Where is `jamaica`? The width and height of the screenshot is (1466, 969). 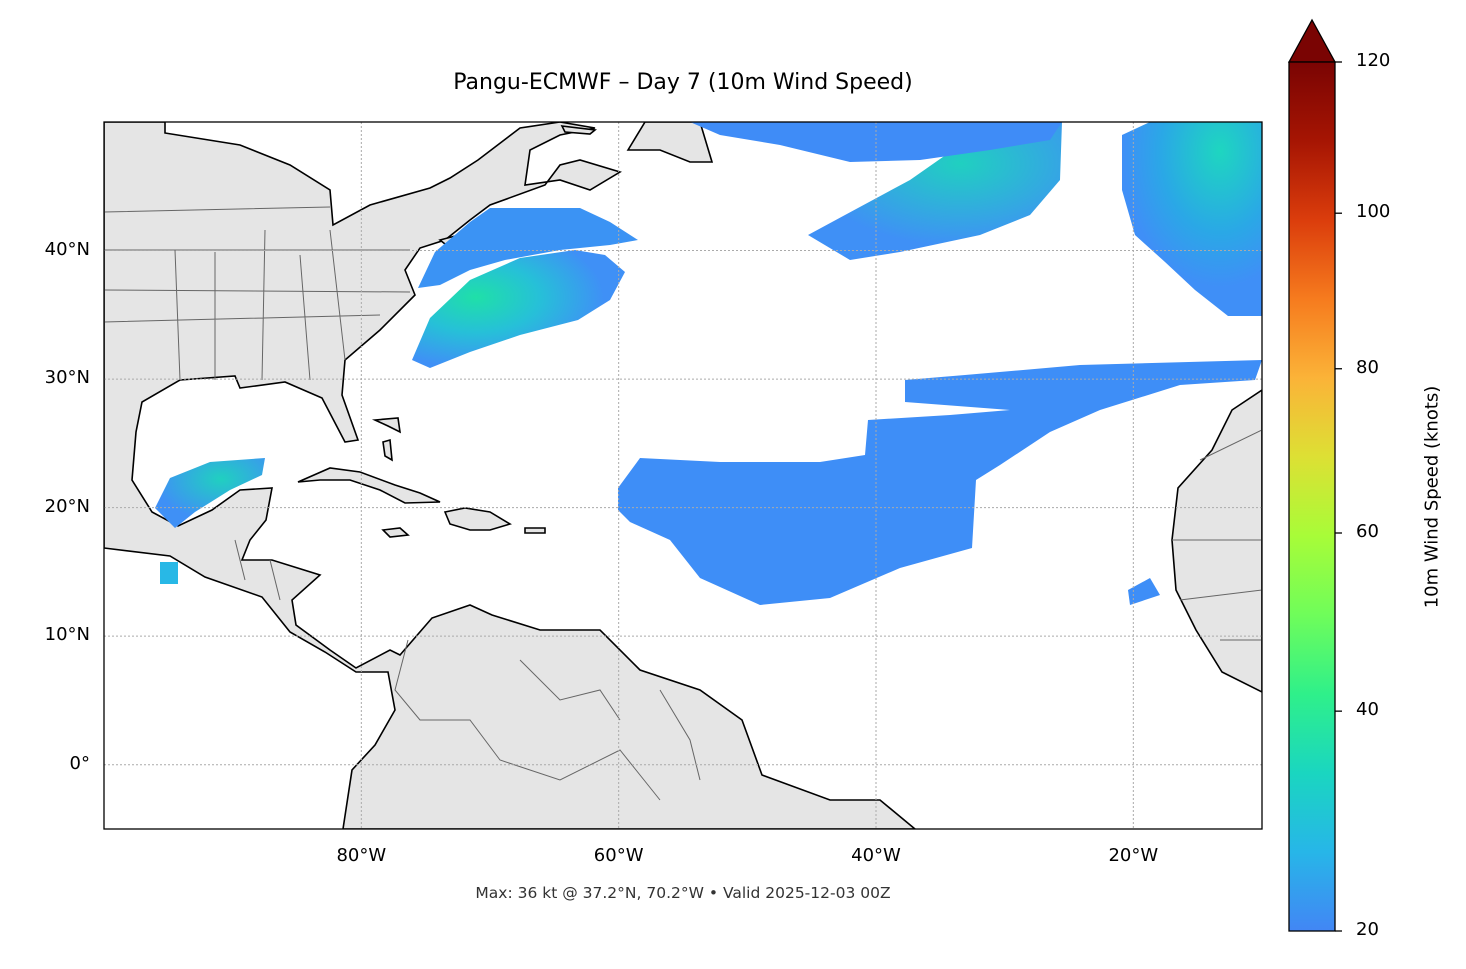 jamaica is located at coordinates (395, 532).